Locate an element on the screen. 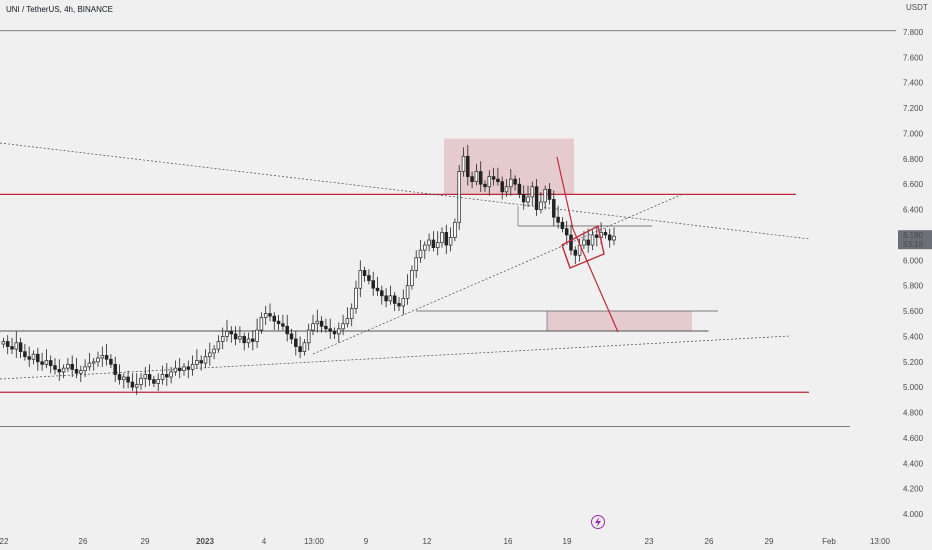 The width and height of the screenshot is (932, 550). x-tick-label: 26 is located at coordinates (709, 541).